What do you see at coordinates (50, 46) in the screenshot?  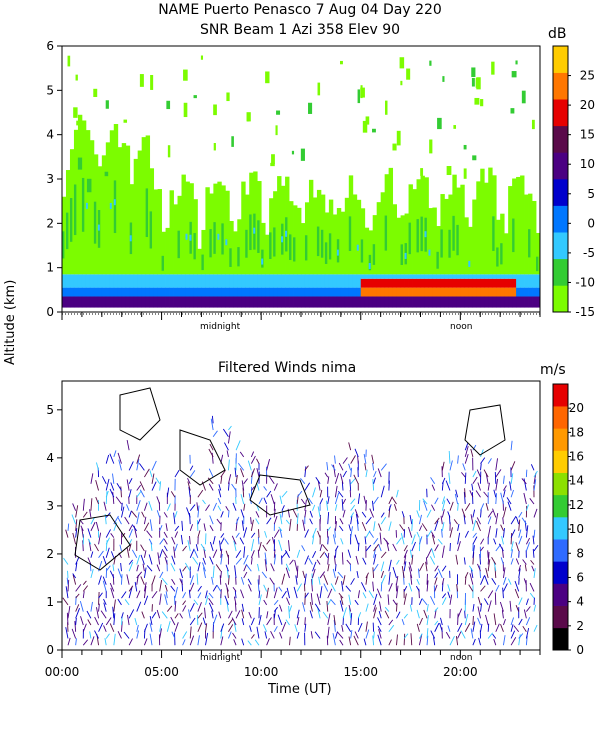 I see `snr-ytick-label: 6` at bounding box center [50, 46].